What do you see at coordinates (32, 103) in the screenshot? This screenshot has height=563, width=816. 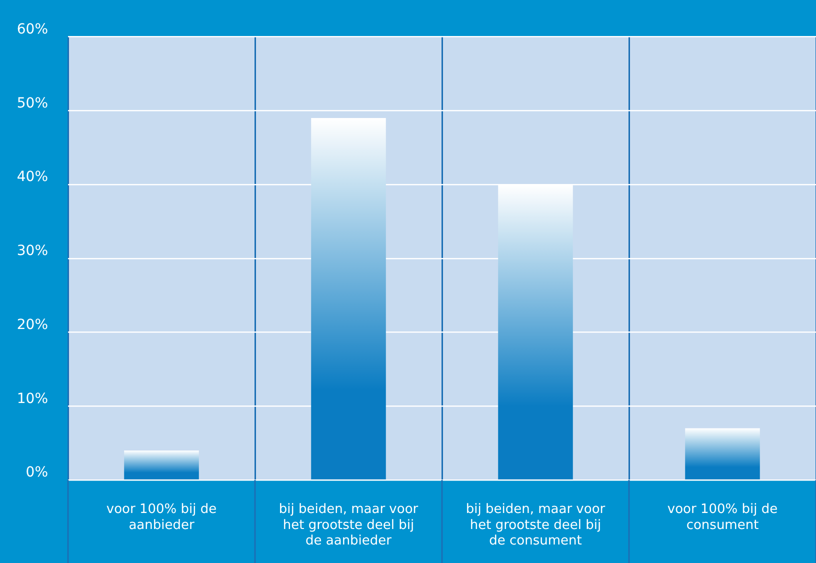 I see `y-tick-label: 50%` at bounding box center [32, 103].